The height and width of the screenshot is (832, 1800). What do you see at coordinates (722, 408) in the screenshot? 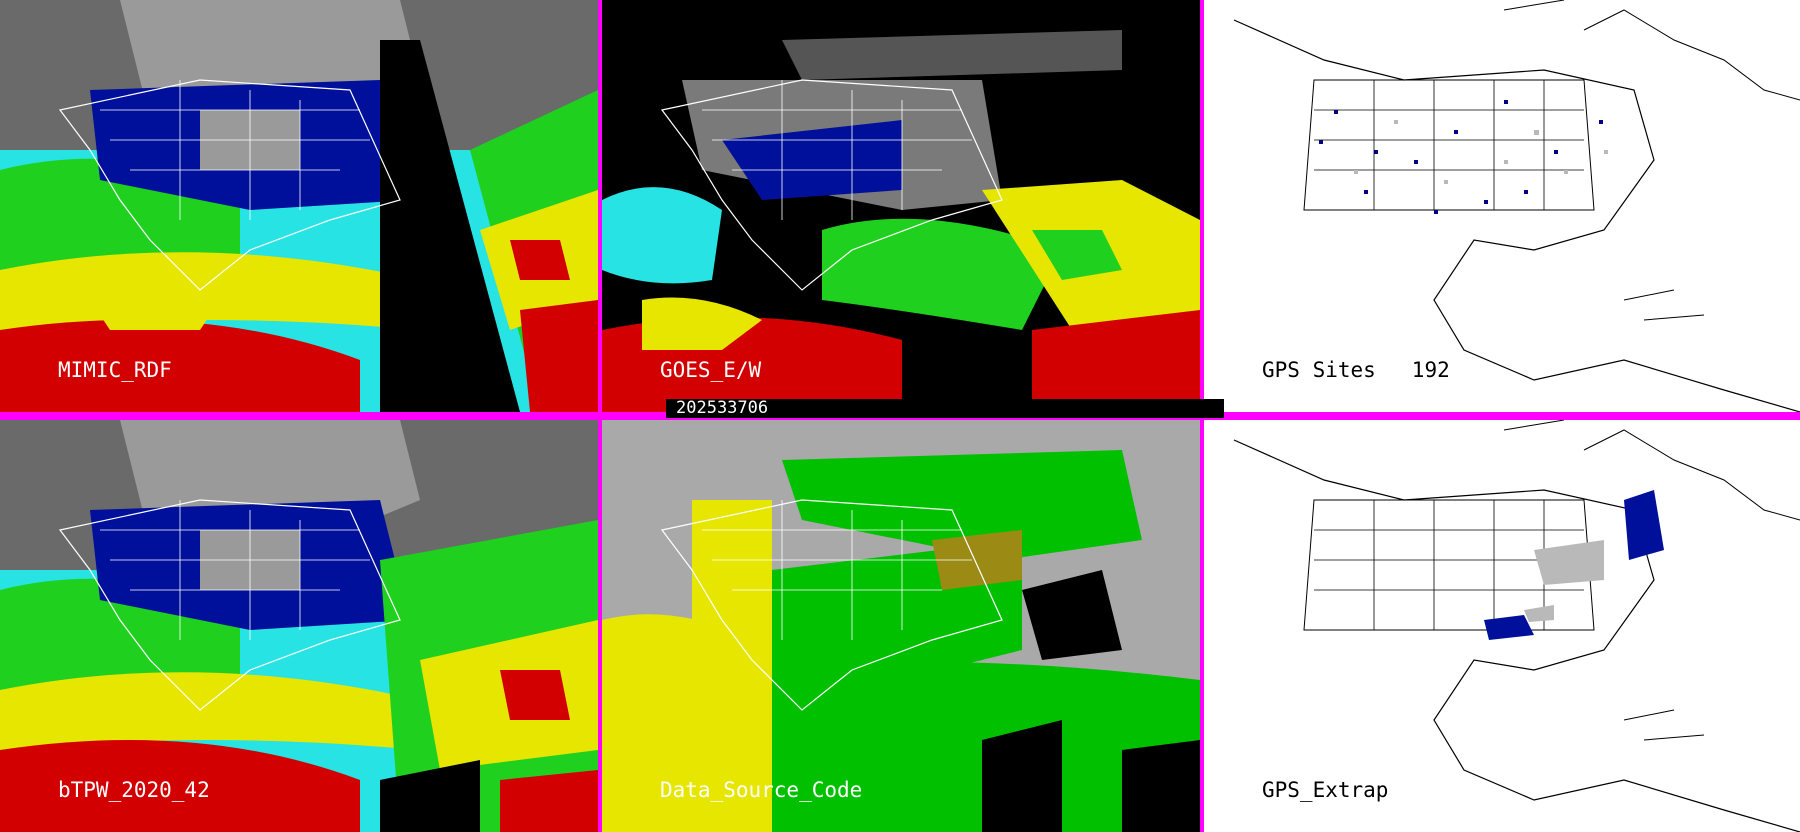
I see `timestamp-text: 202533706` at bounding box center [722, 408].